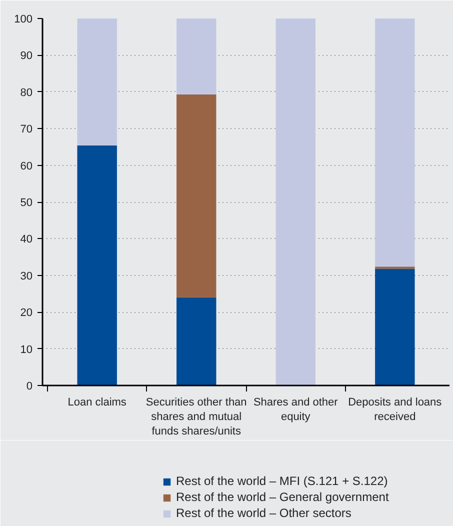  I want to click on y-tick-label: 50, so click(26, 203).